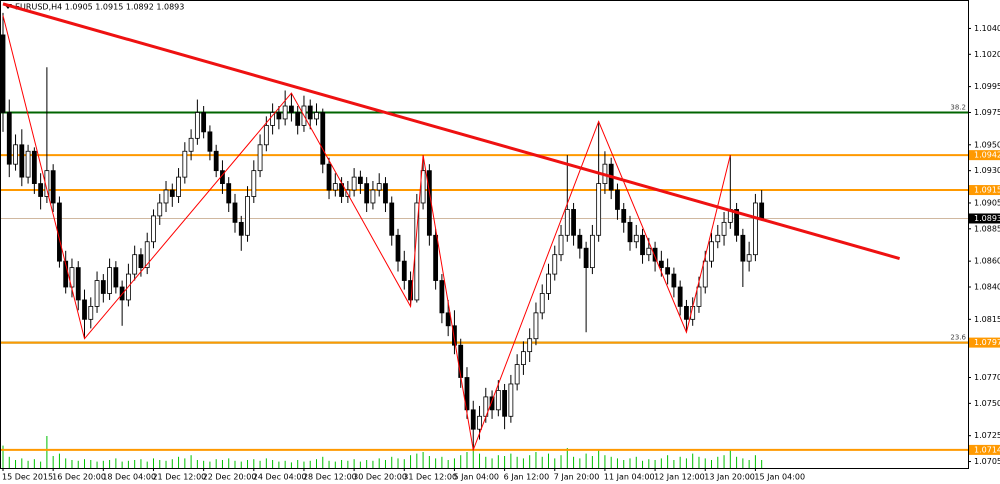  Describe the element at coordinates (987, 54) in the screenshot. I see `y-tick-label: 1.1020` at that location.